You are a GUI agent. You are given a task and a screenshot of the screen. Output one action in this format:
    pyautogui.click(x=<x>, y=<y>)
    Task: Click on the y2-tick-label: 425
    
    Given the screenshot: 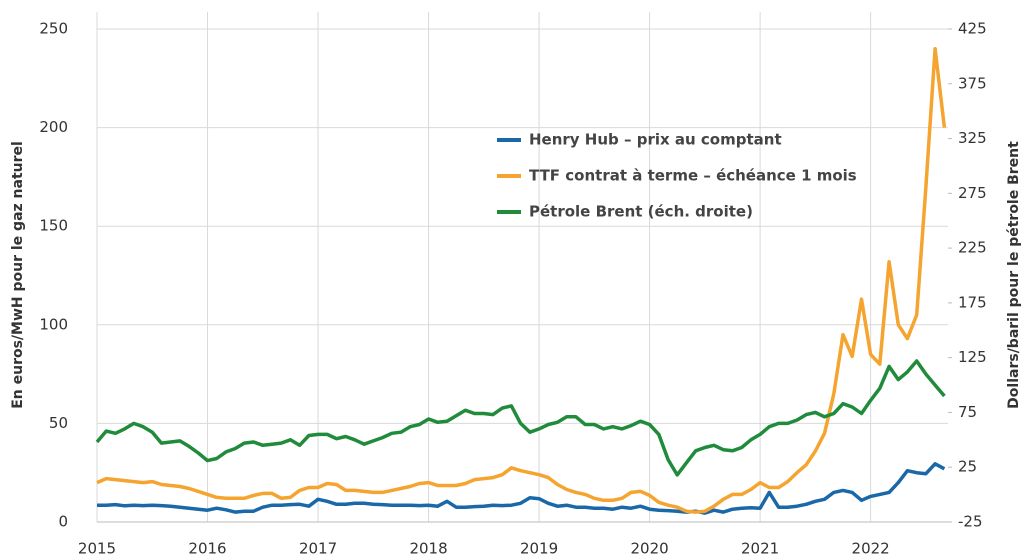 What is the action you would take?
    pyautogui.click(x=972, y=29)
    